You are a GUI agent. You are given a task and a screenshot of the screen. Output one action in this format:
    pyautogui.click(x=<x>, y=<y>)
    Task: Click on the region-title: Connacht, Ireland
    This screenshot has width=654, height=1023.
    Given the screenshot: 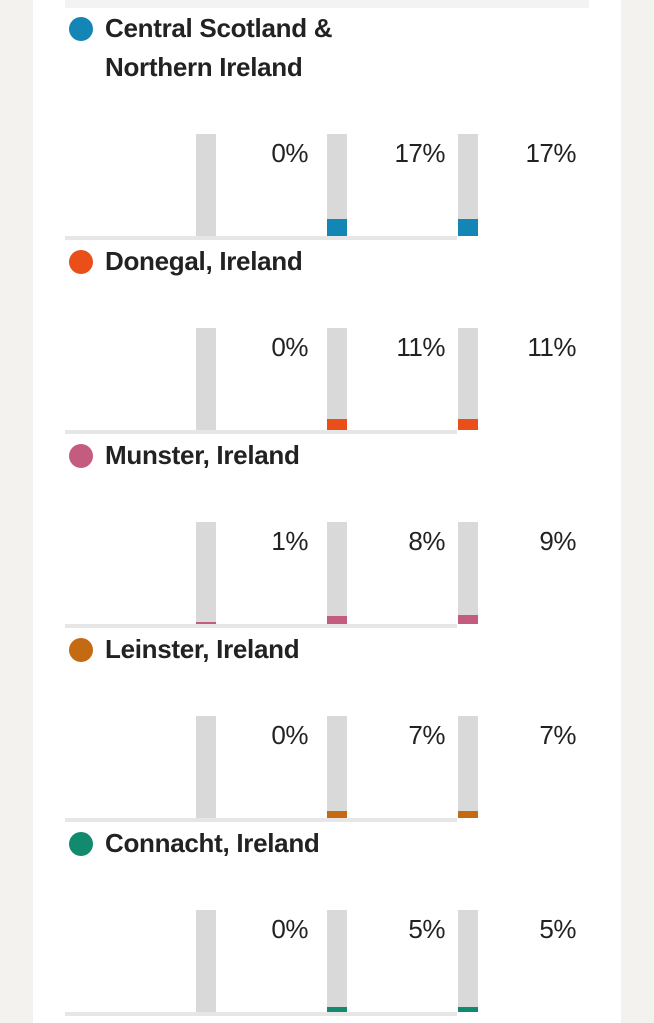 What is the action you would take?
    pyautogui.click(x=212, y=843)
    